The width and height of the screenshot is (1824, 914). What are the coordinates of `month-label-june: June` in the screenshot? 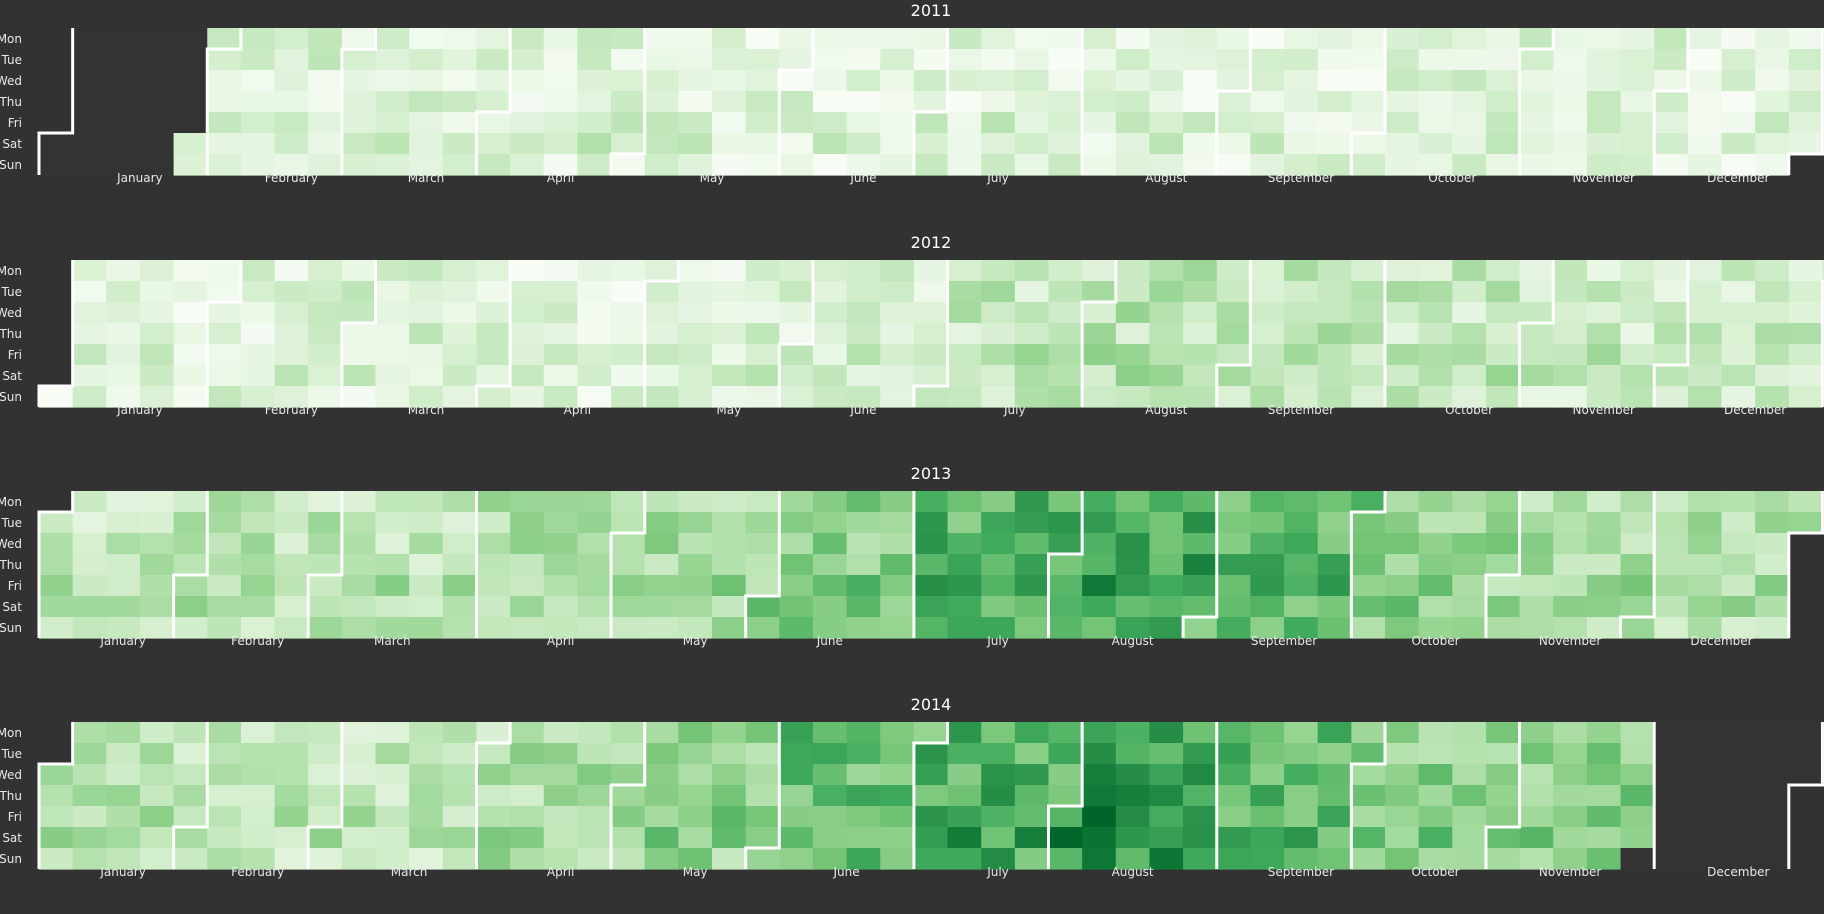 It's located at (862, 410).